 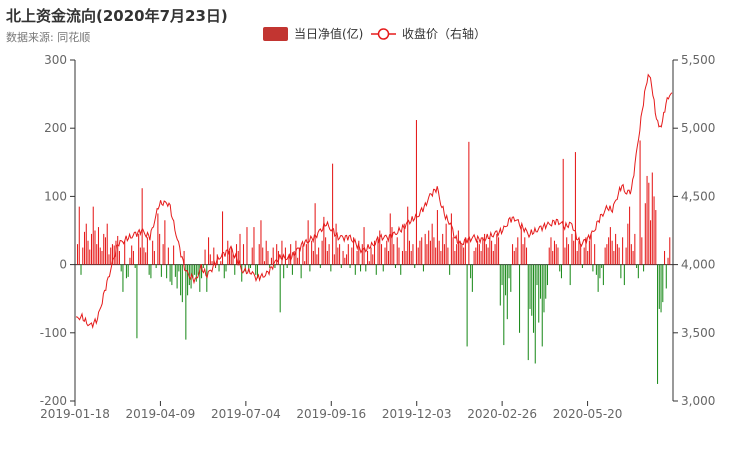 I want to click on legend-bar-swatch, so click(x=275, y=34).